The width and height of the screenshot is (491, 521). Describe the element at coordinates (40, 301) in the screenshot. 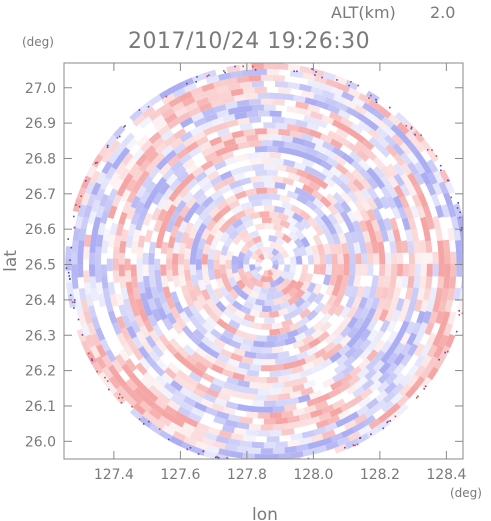

I see `y-tick-label: 26.4` at that location.